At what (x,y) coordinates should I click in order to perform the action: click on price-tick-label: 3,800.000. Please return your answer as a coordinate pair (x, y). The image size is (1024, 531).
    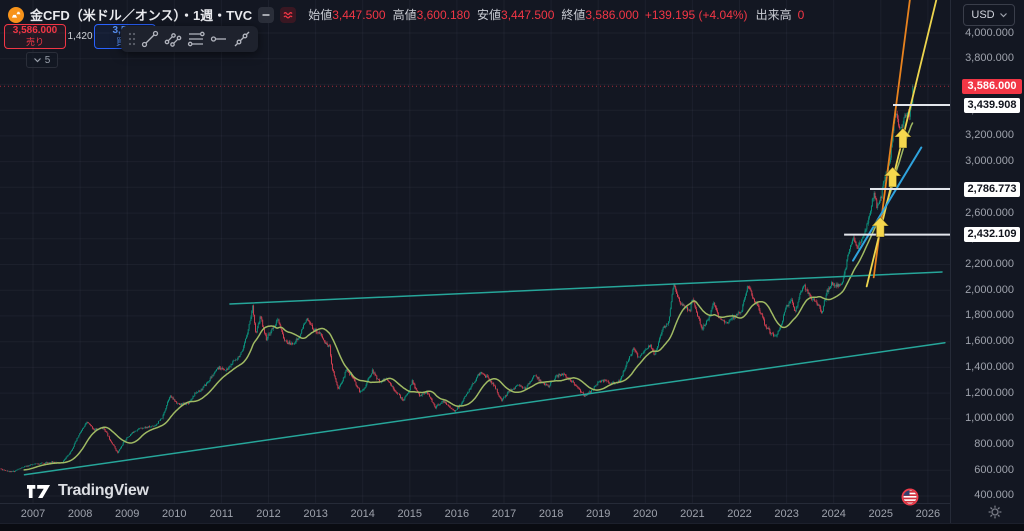
    Looking at the image, I should click on (989, 58).